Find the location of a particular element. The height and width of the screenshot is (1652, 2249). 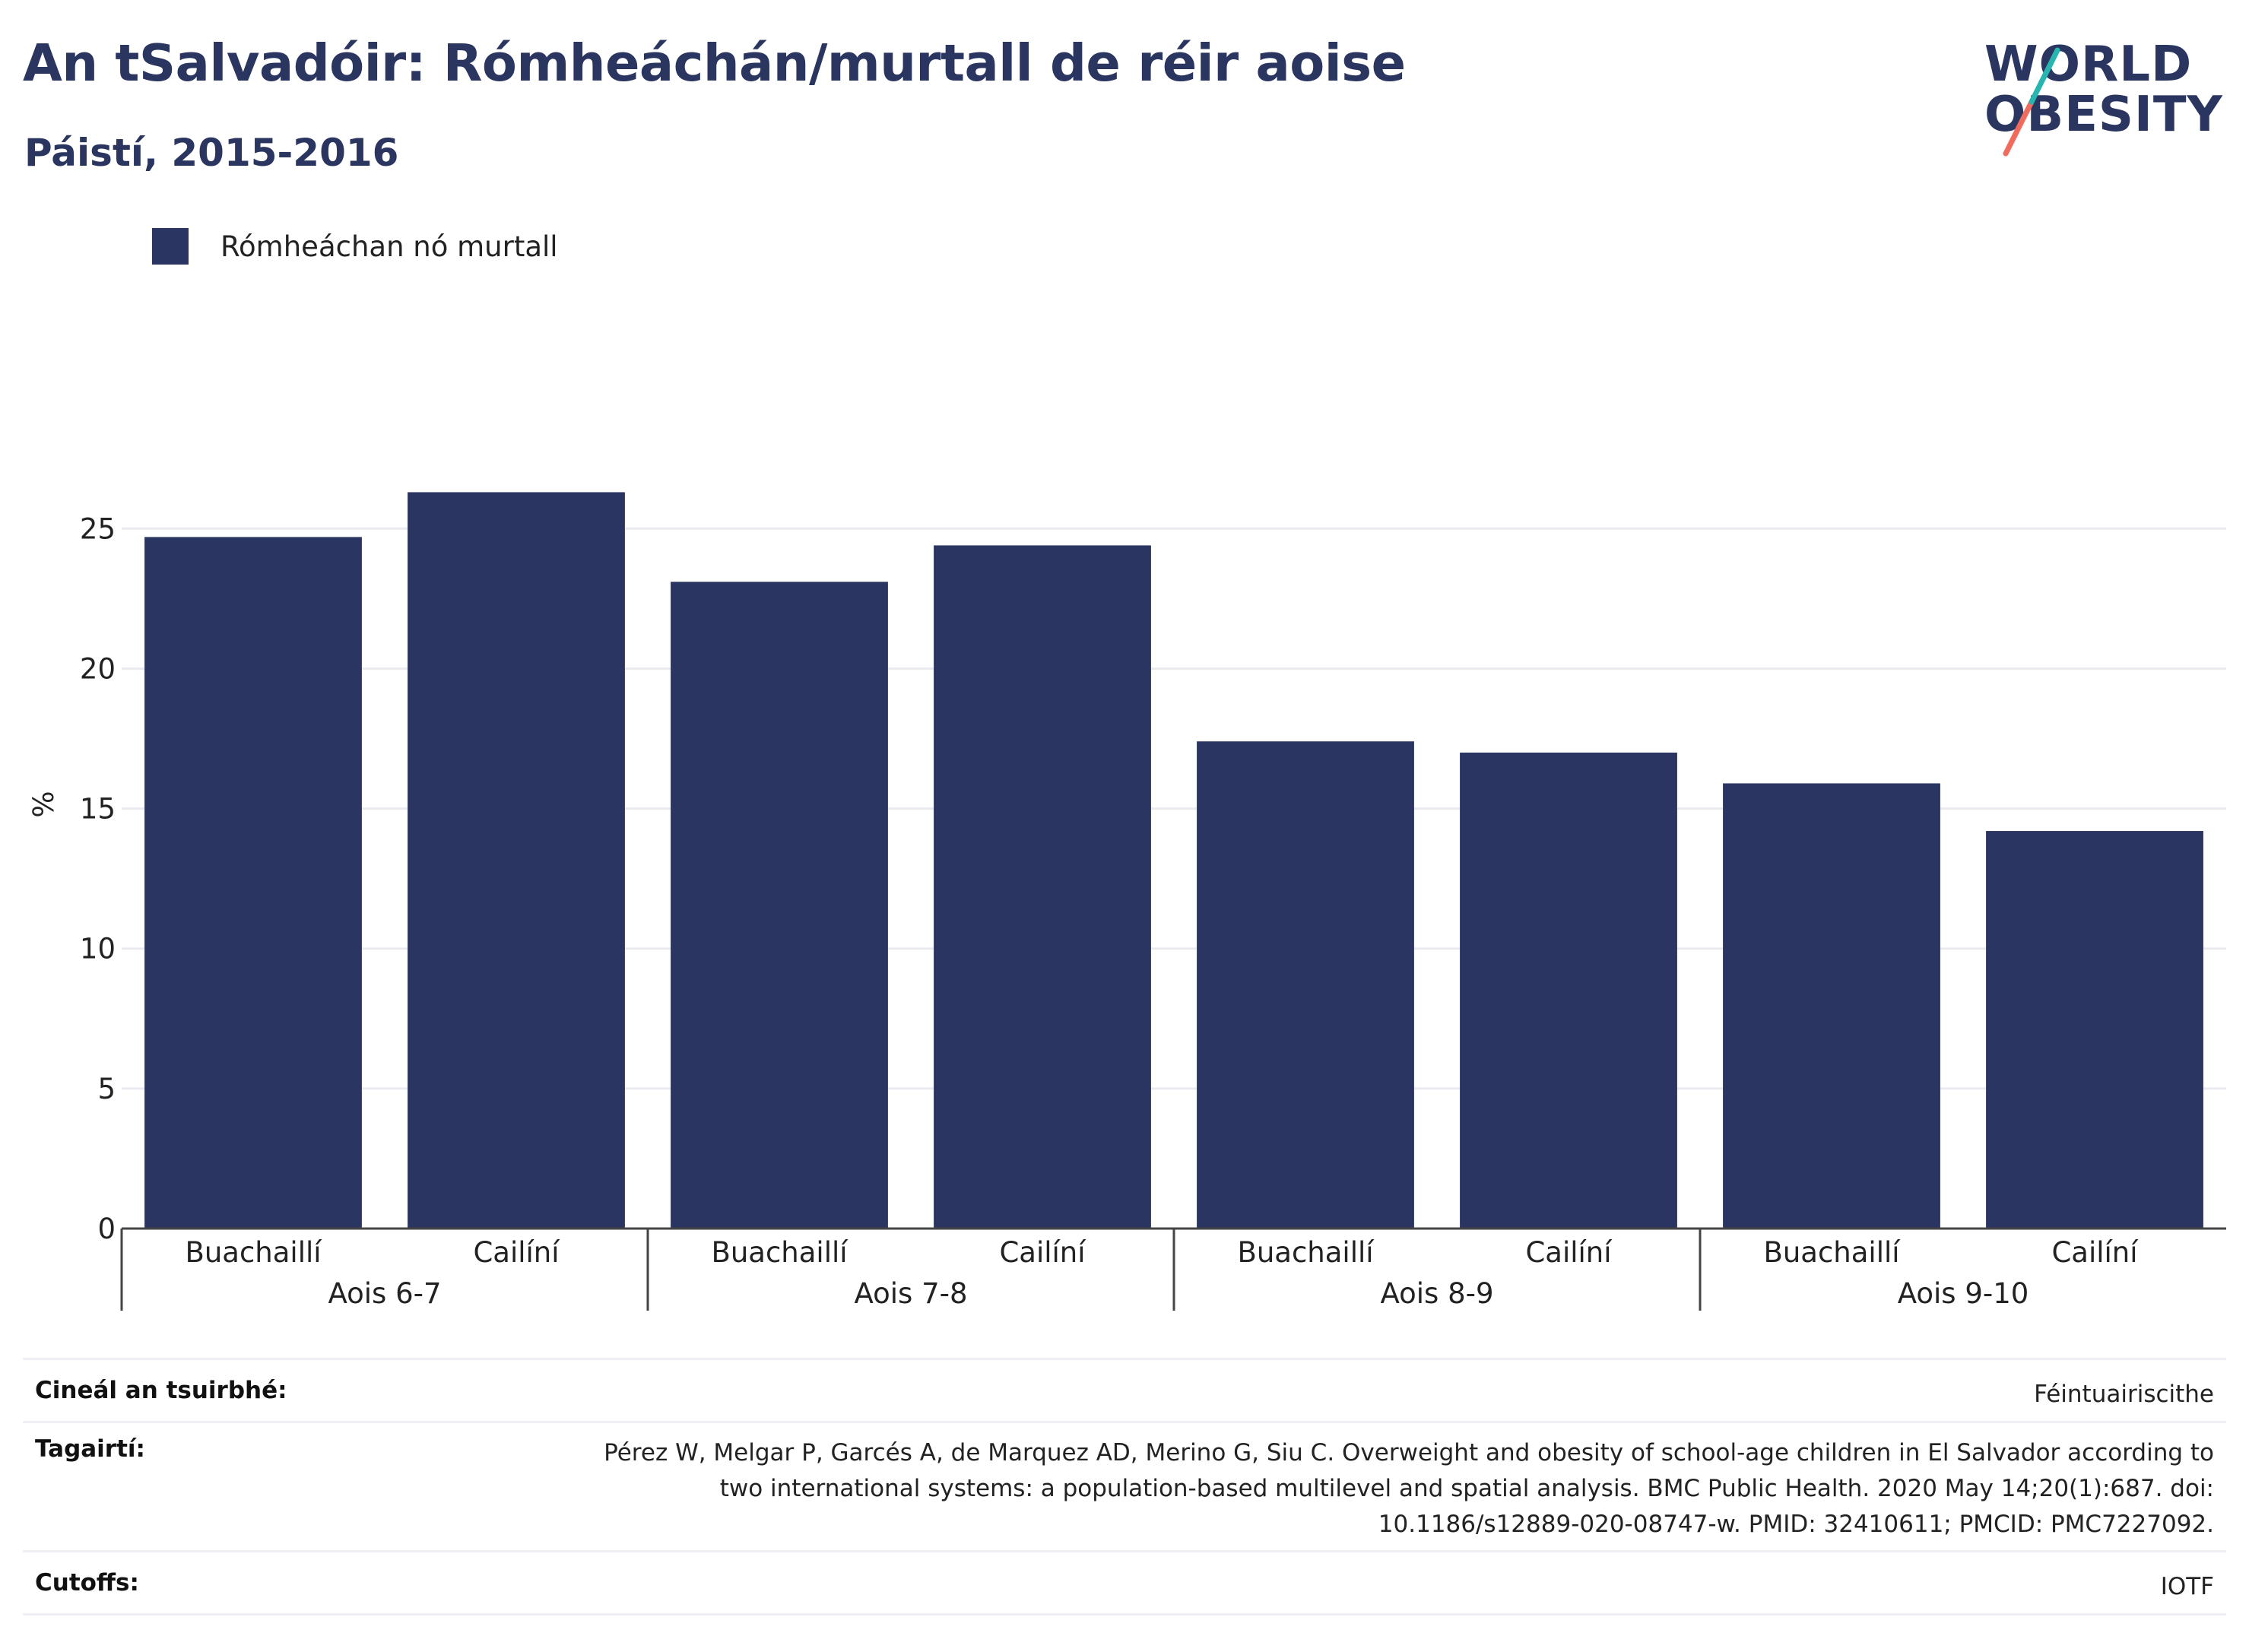

group-label: Aois 9-10 is located at coordinates (1963, 1293).